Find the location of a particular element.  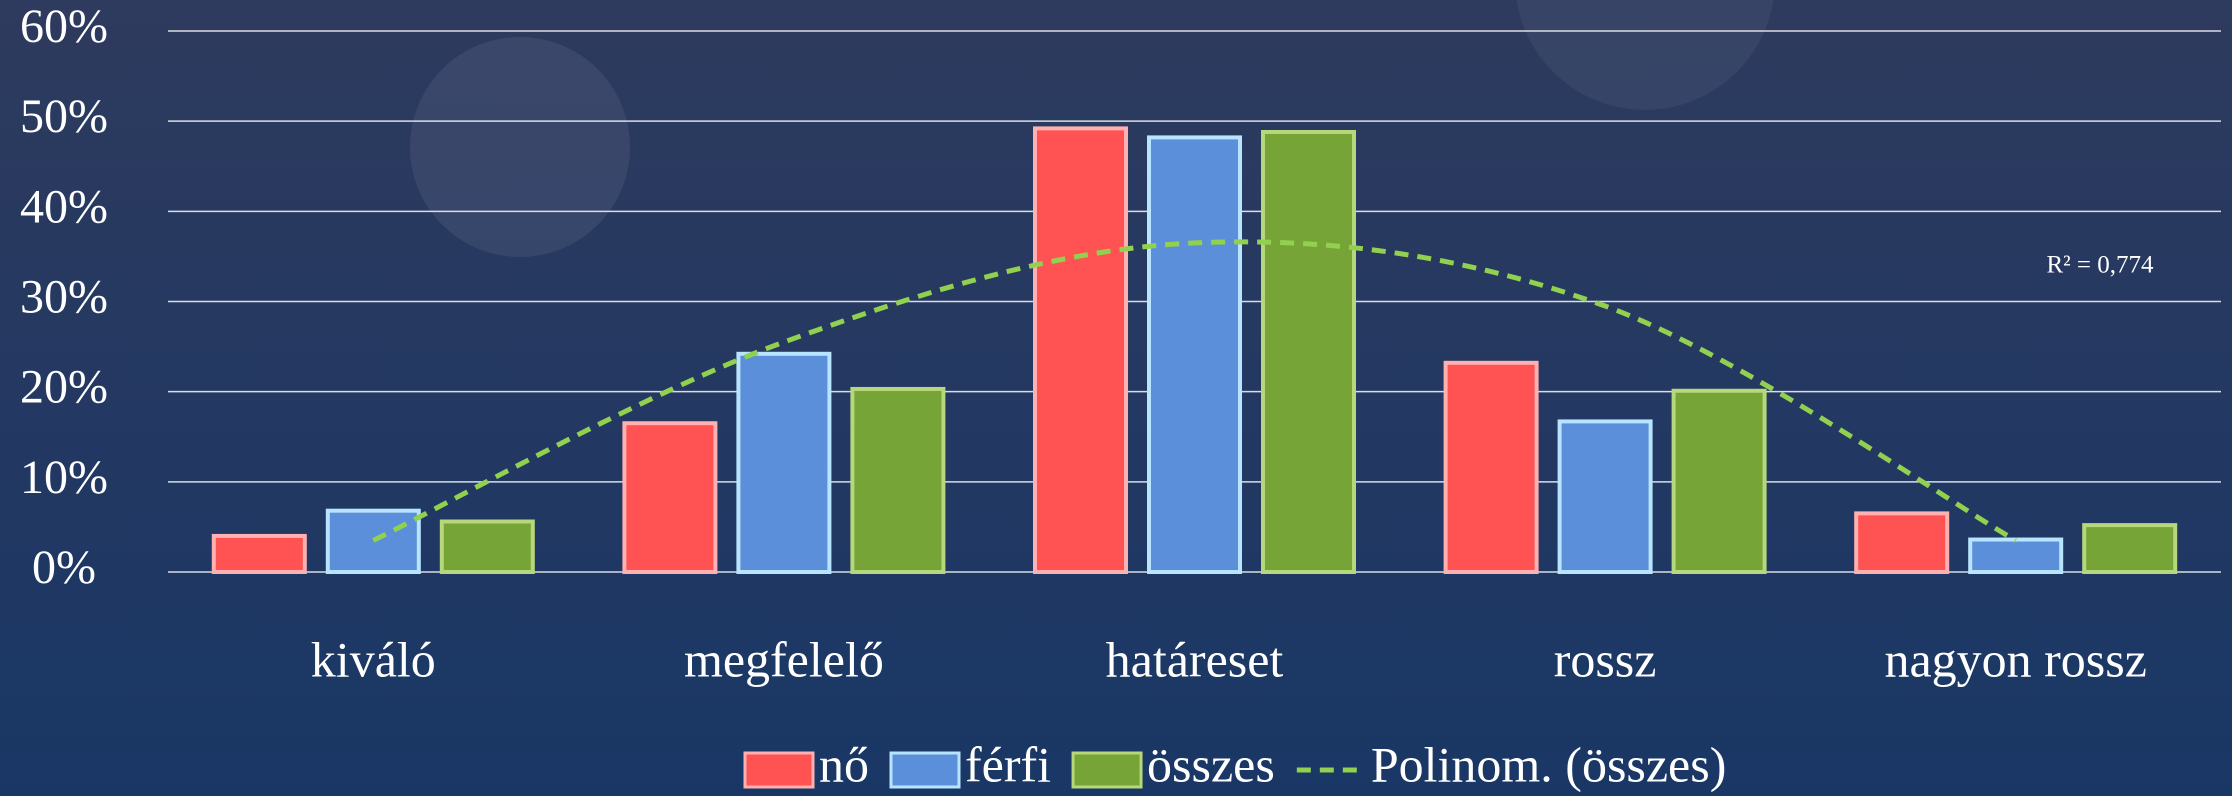

legend-label: Polinom. (összes) is located at coordinates (1549, 764).